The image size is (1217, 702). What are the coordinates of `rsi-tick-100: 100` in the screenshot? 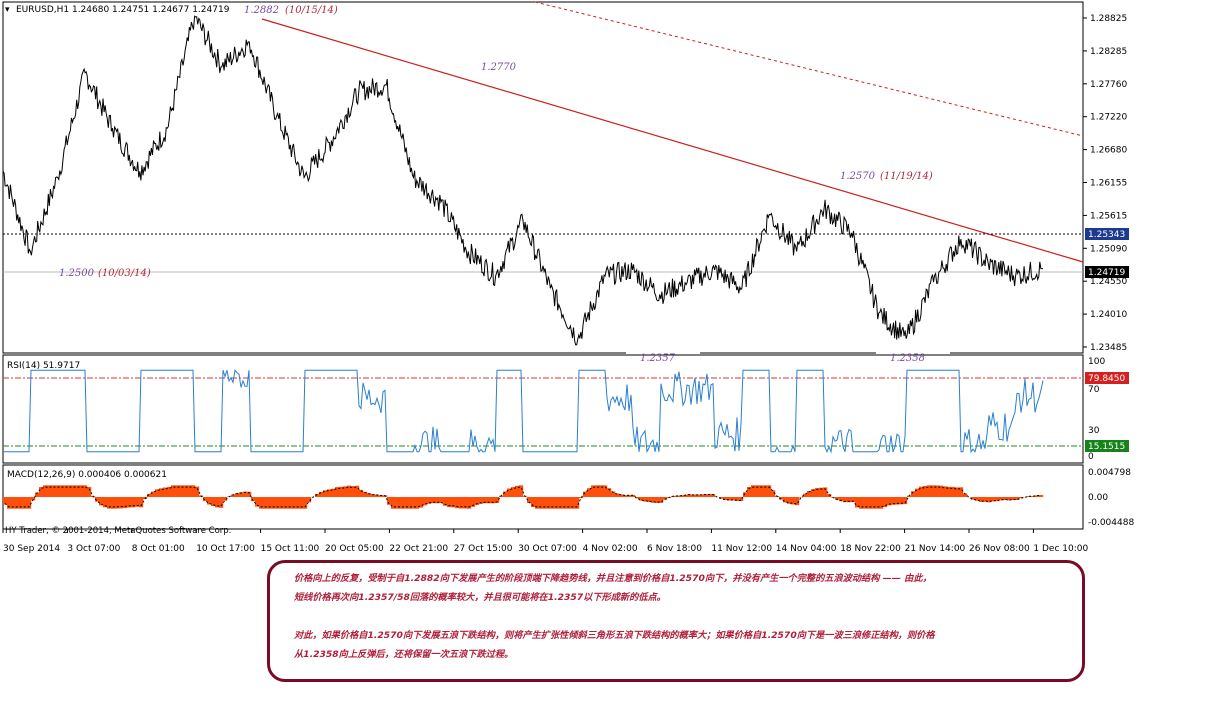 It's located at (1096, 362).